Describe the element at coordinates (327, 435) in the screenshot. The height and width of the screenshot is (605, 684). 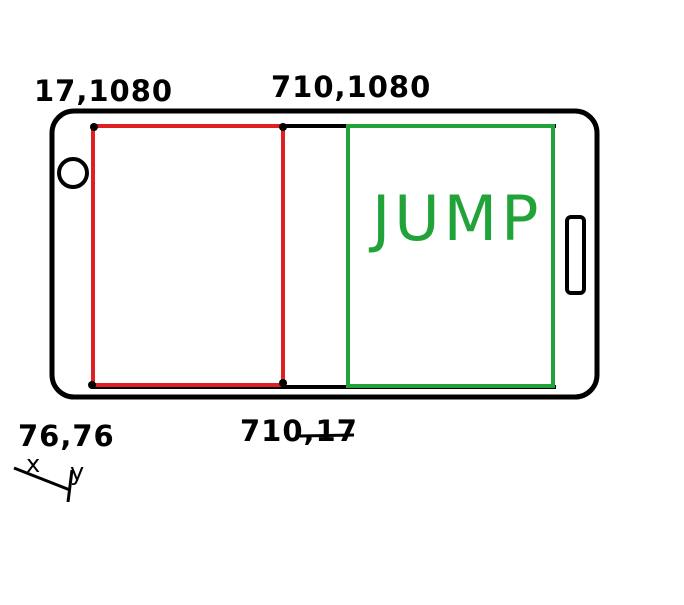
I see `label-underline` at that location.